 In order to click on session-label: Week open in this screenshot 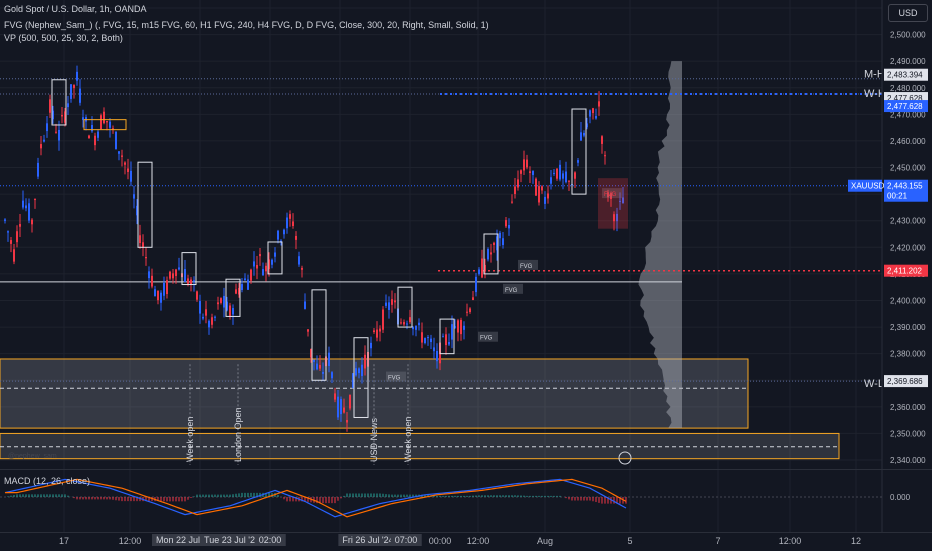, I will do `click(190, 439)`.